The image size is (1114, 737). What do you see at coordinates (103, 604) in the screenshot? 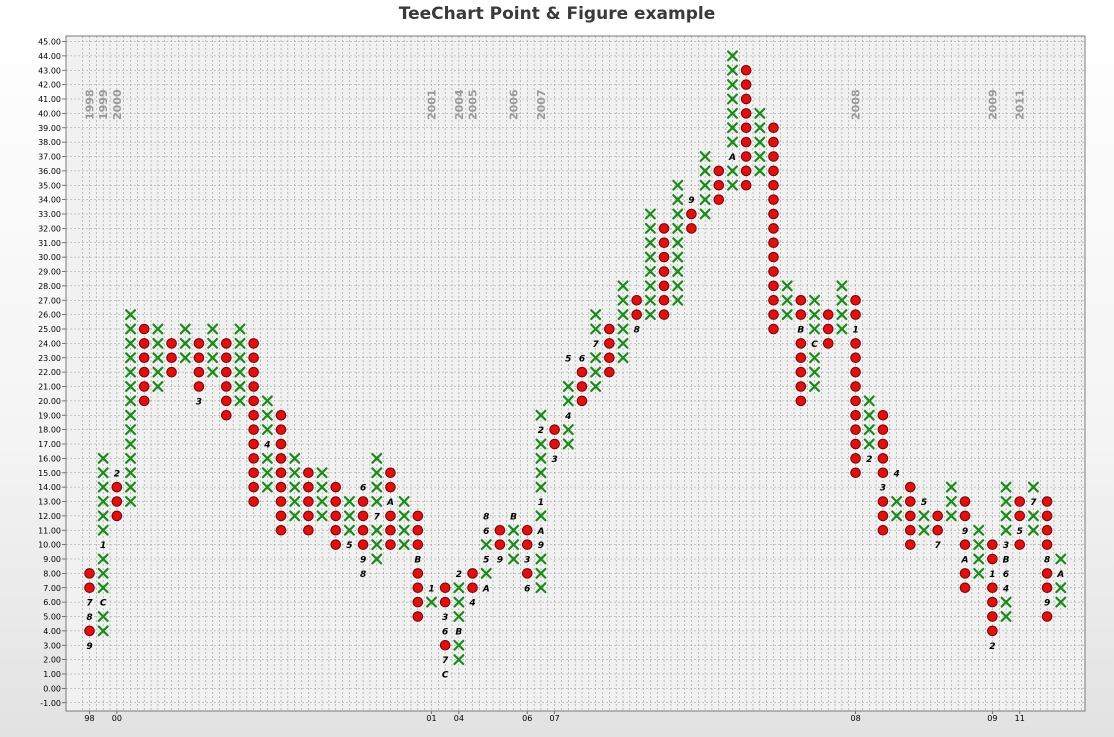
I see `month-label: C` at bounding box center [103, 604].